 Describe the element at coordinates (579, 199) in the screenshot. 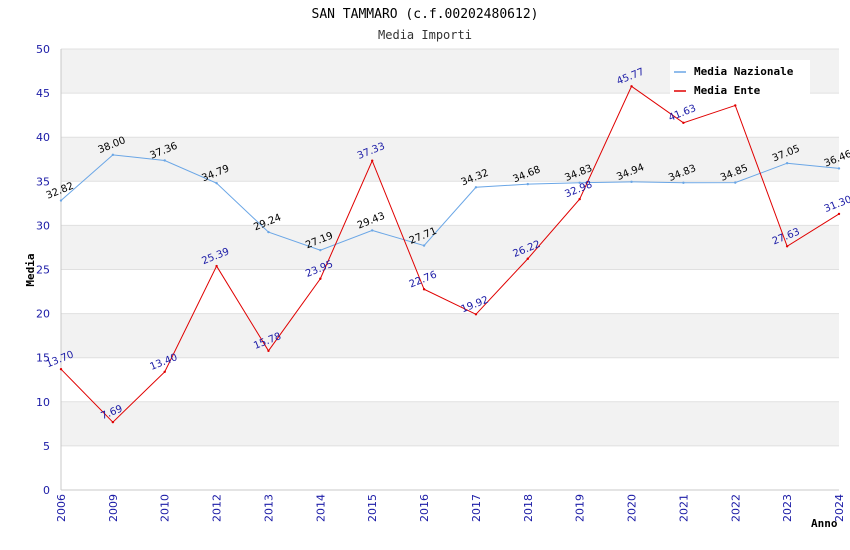

I see `data-point-media-ente-2019` at that location.